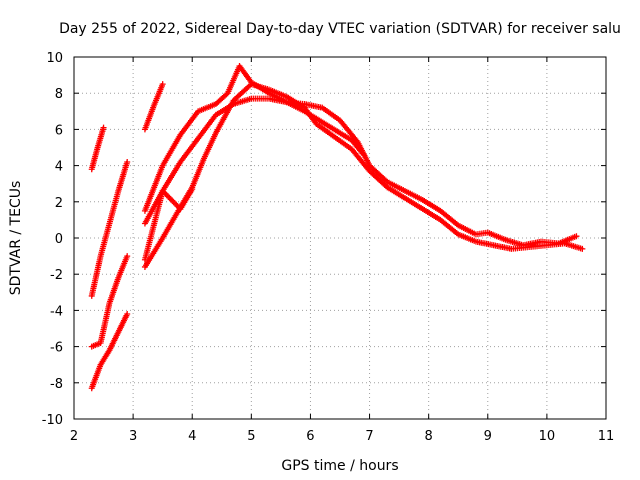  Describe the element at coordinates (192, 436) in the screenshot. I see `x-tick-label: 4` at that location.